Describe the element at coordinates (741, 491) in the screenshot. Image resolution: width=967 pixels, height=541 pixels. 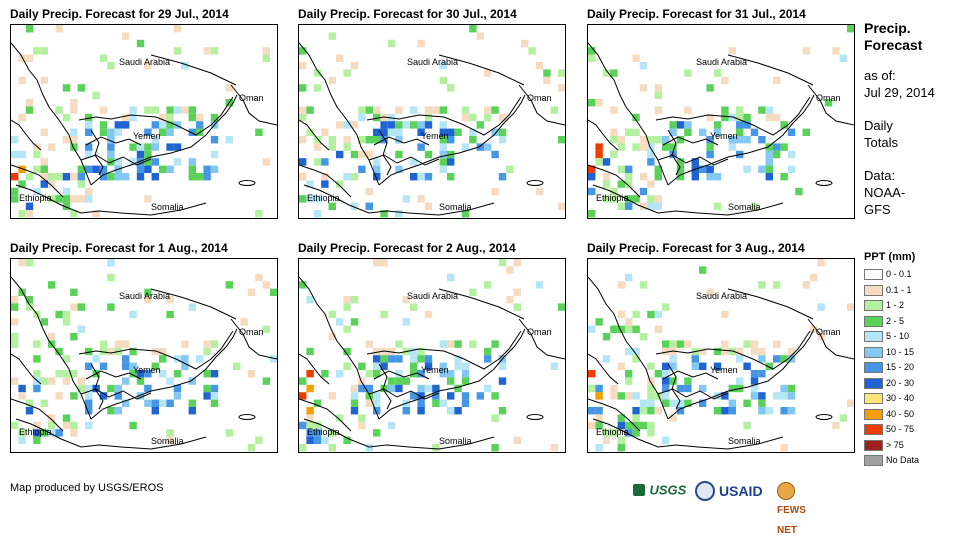
I see `usaid-logo: USAID` at that location.